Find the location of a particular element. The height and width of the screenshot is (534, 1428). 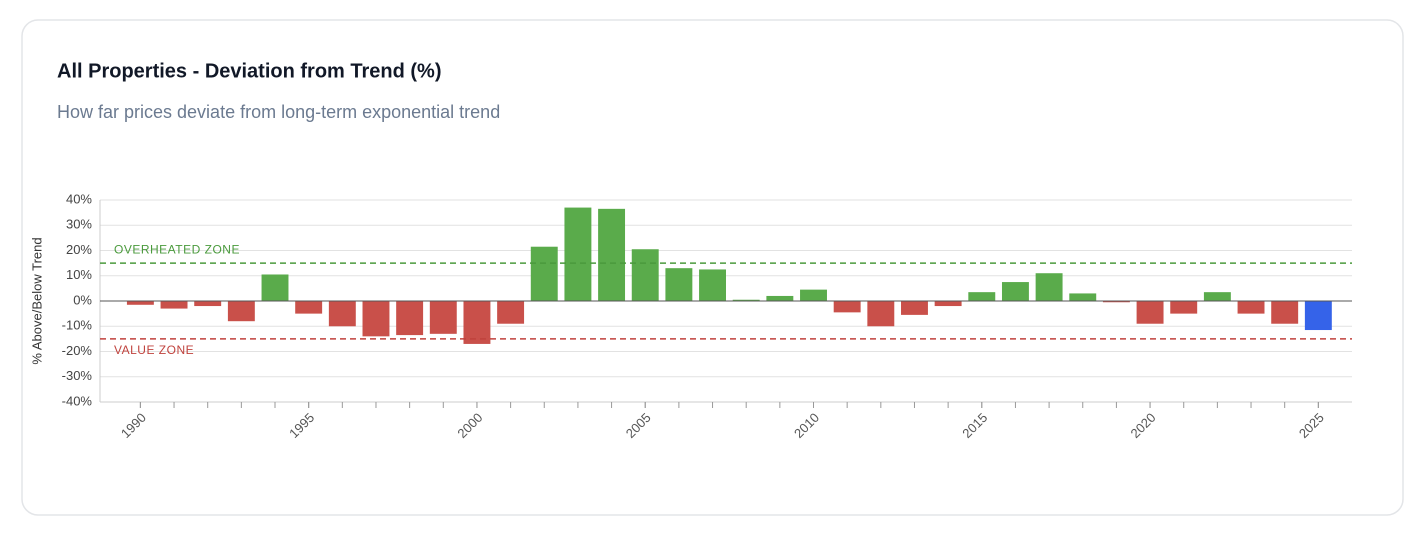

y-tick-label: 30% is located at coordinates (79, 224).